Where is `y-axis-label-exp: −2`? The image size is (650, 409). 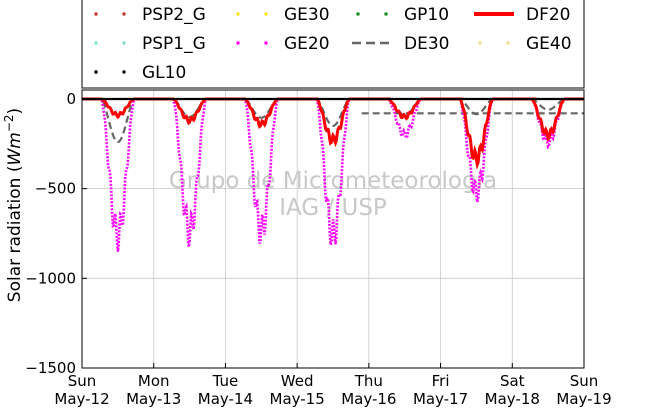
y-axis-label-exp: −2 is located at coordinates (9, 123).